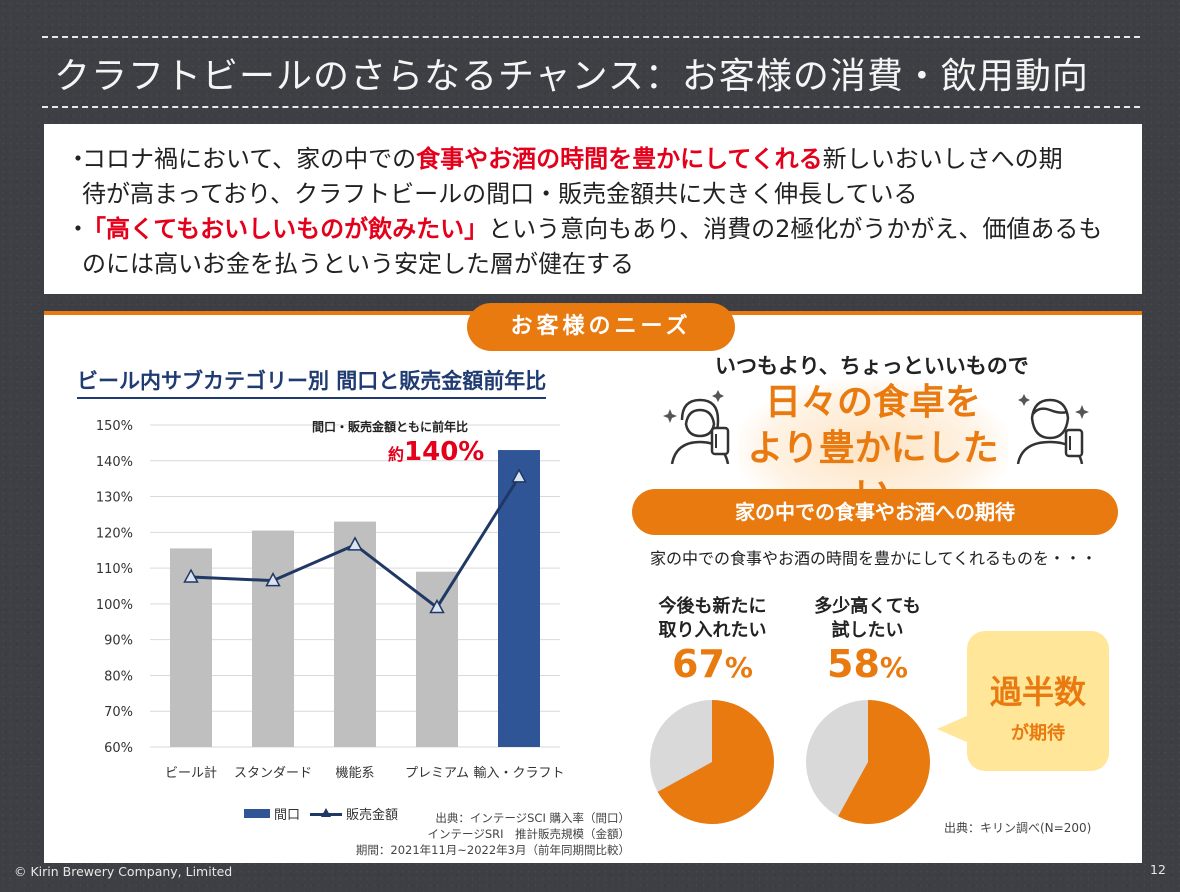 The width and height of the screenshot is (1180, 892). Describe the element at coordinates (114, 569) in the screenshot. I see `y-tick-label: 110%` at that location.